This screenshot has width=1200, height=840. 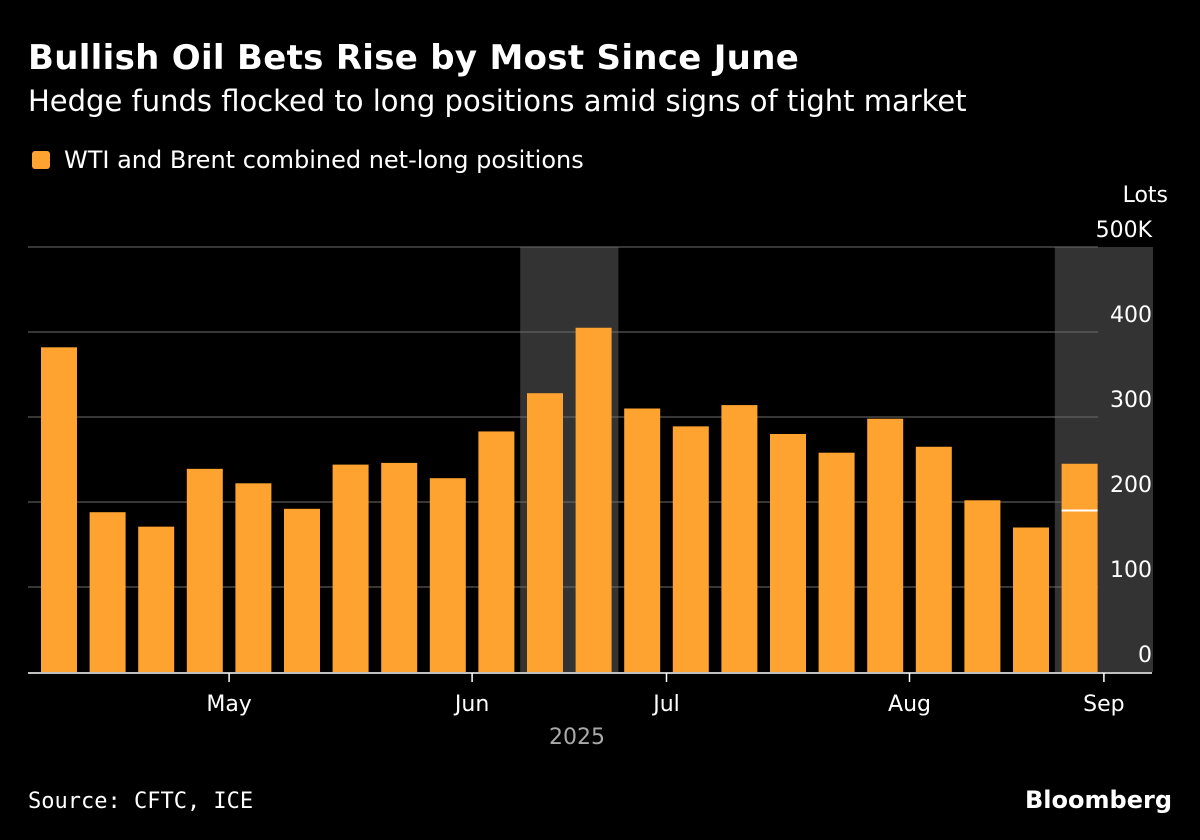 What do you see at coordinates (1131, 315) in the screenshot?
I see `y-tick-label-4: 400` at bounding box center [1131, 315].